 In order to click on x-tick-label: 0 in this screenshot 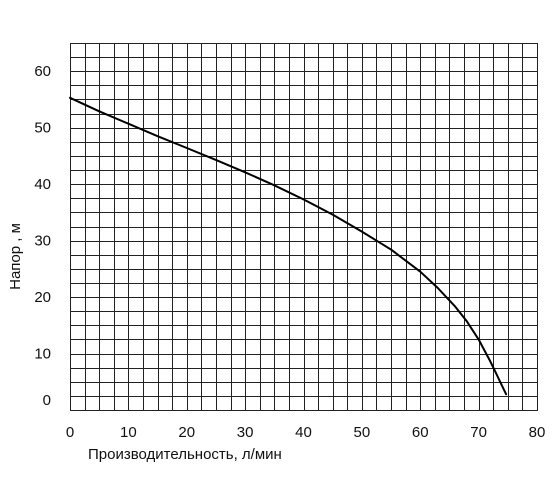, I will do `click(70, 432)`.